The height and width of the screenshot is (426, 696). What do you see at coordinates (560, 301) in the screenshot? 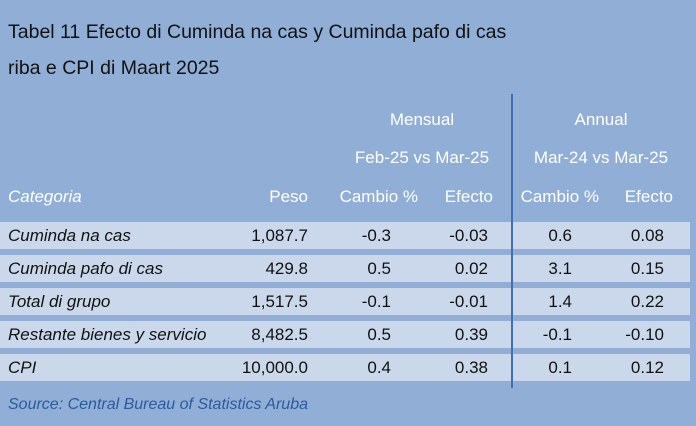
I see `row-annual-change: 1.4` at bounding box center [560, 301].